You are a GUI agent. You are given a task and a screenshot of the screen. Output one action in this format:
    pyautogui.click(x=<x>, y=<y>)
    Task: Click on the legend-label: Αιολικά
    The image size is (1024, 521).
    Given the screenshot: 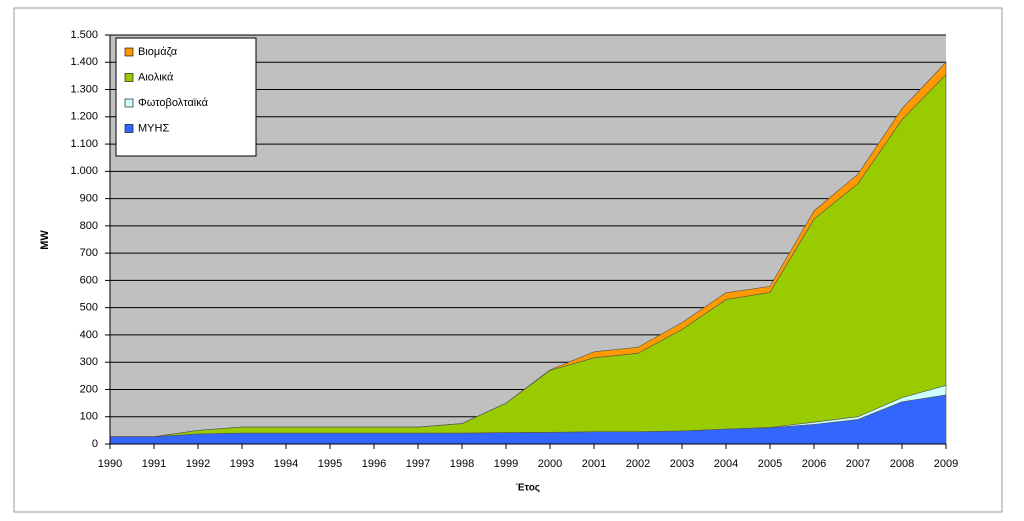 What is the action you would take?
    pyautogui.click(x=156, y=77)
    